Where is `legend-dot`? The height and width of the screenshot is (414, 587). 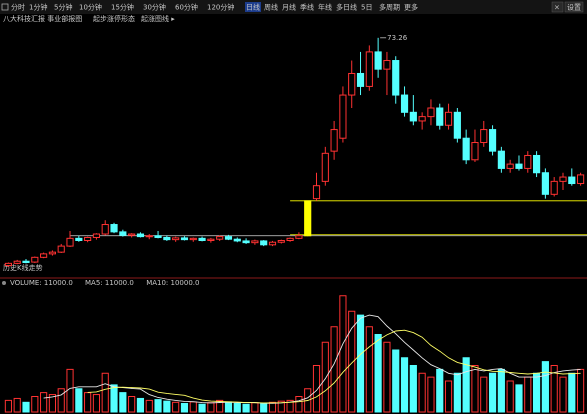 legend-dot is located at coordinates (4, 283).